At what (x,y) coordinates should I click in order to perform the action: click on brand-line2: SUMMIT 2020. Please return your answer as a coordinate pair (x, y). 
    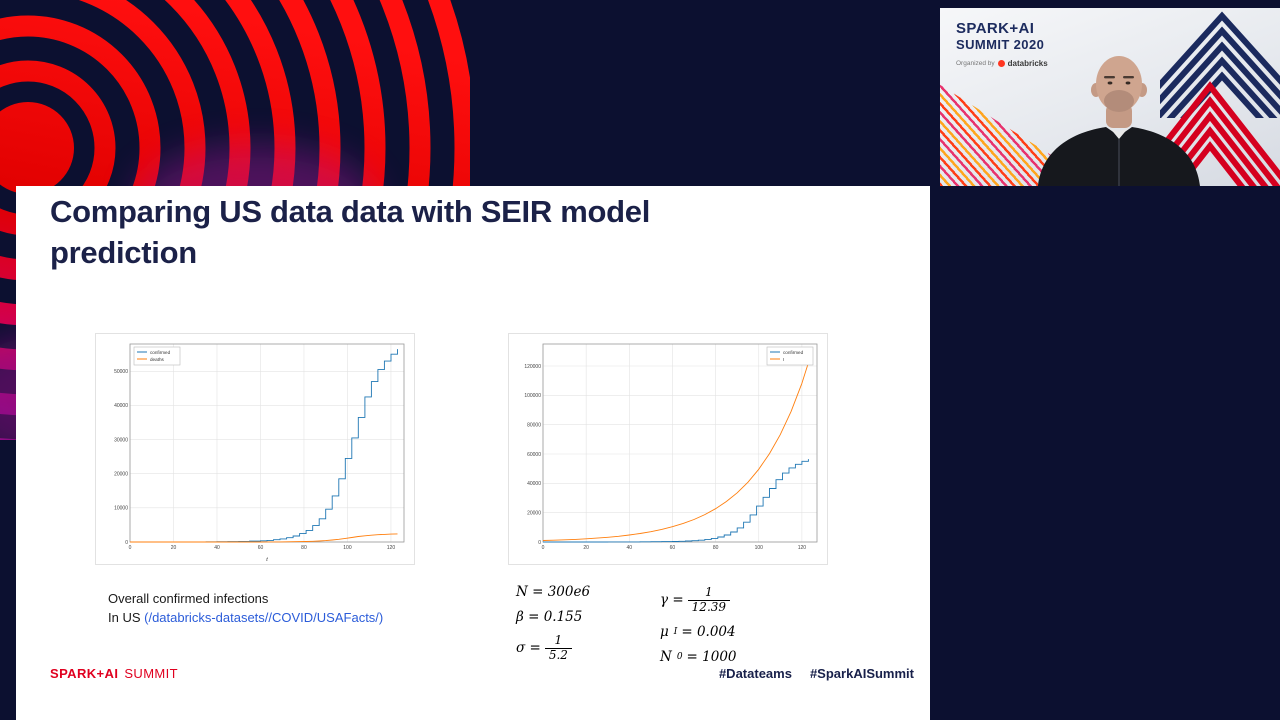
    Looking at the image, I should click on (1000, 44).